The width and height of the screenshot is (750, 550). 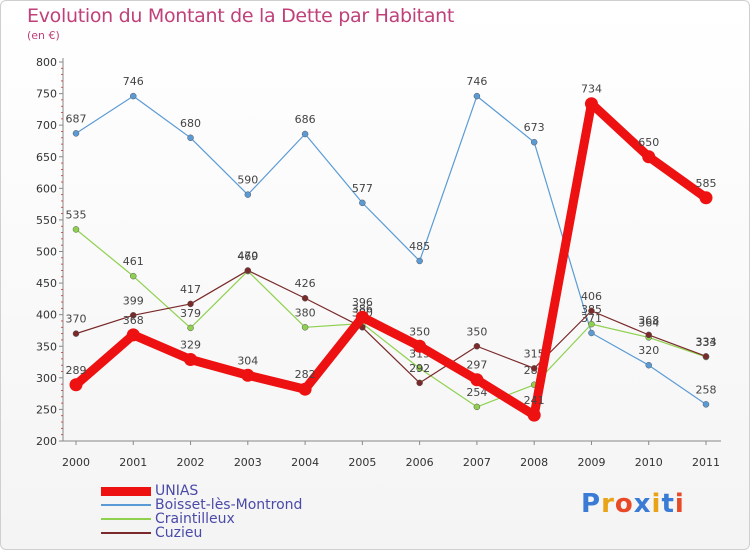 I want to click on data-label: 585, so click(x=706, y=183).